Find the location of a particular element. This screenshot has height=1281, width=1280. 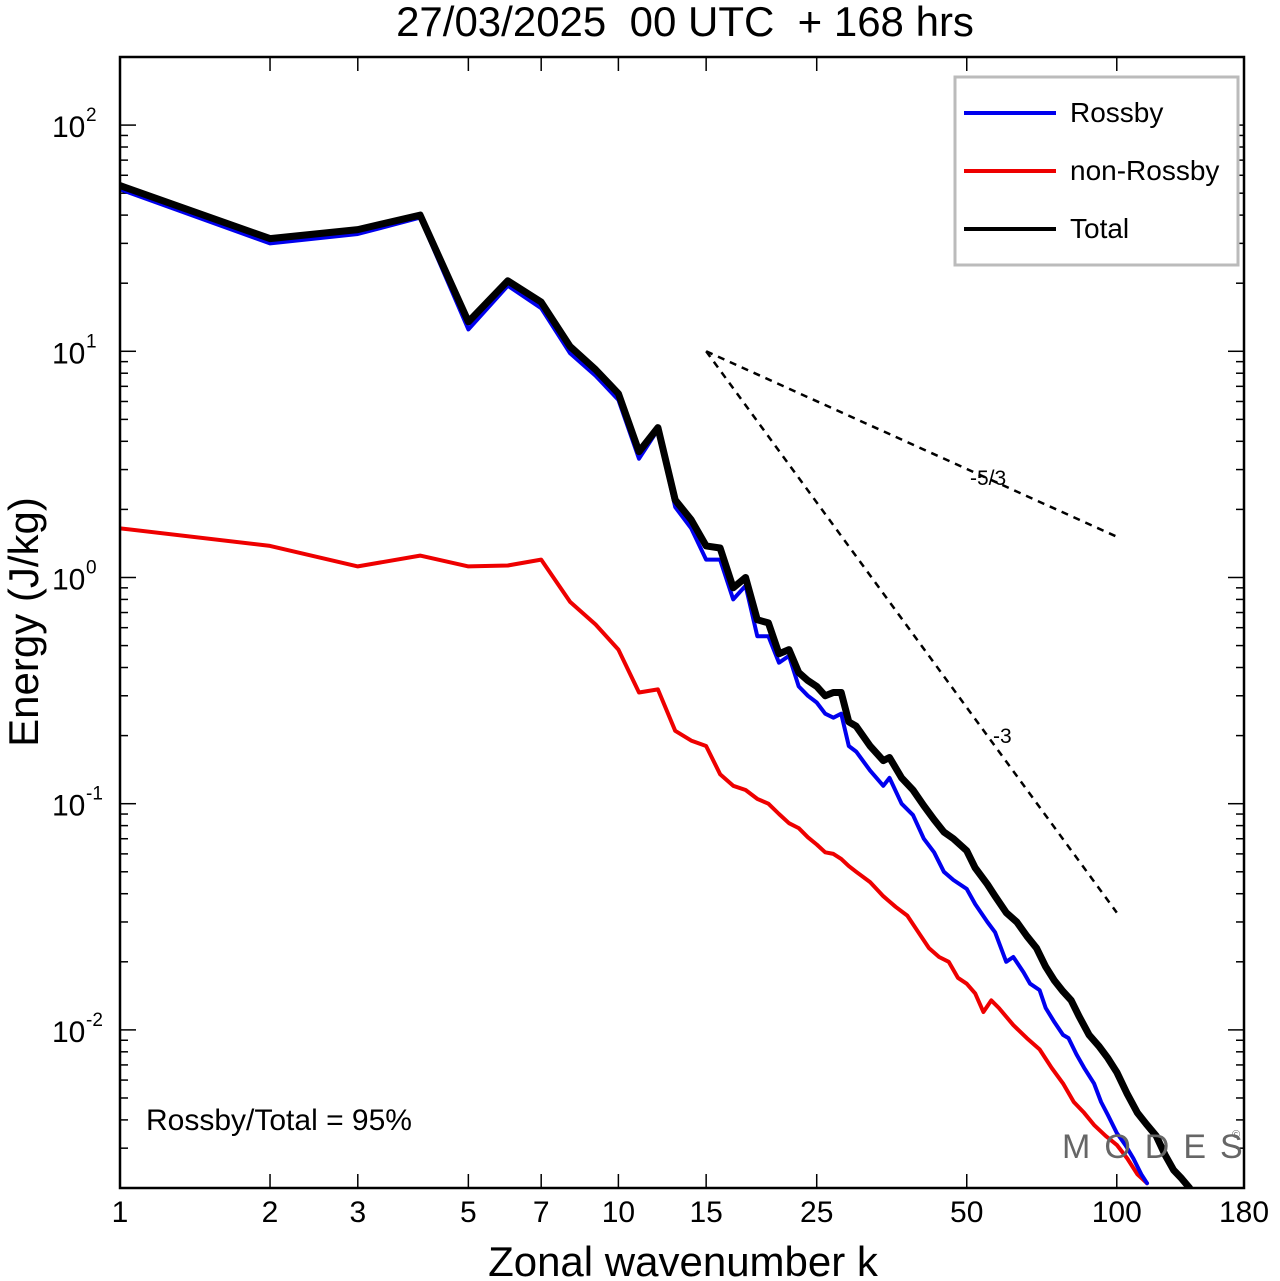

y-tick-exponent: -2 is located at coordinates (94, 1020).